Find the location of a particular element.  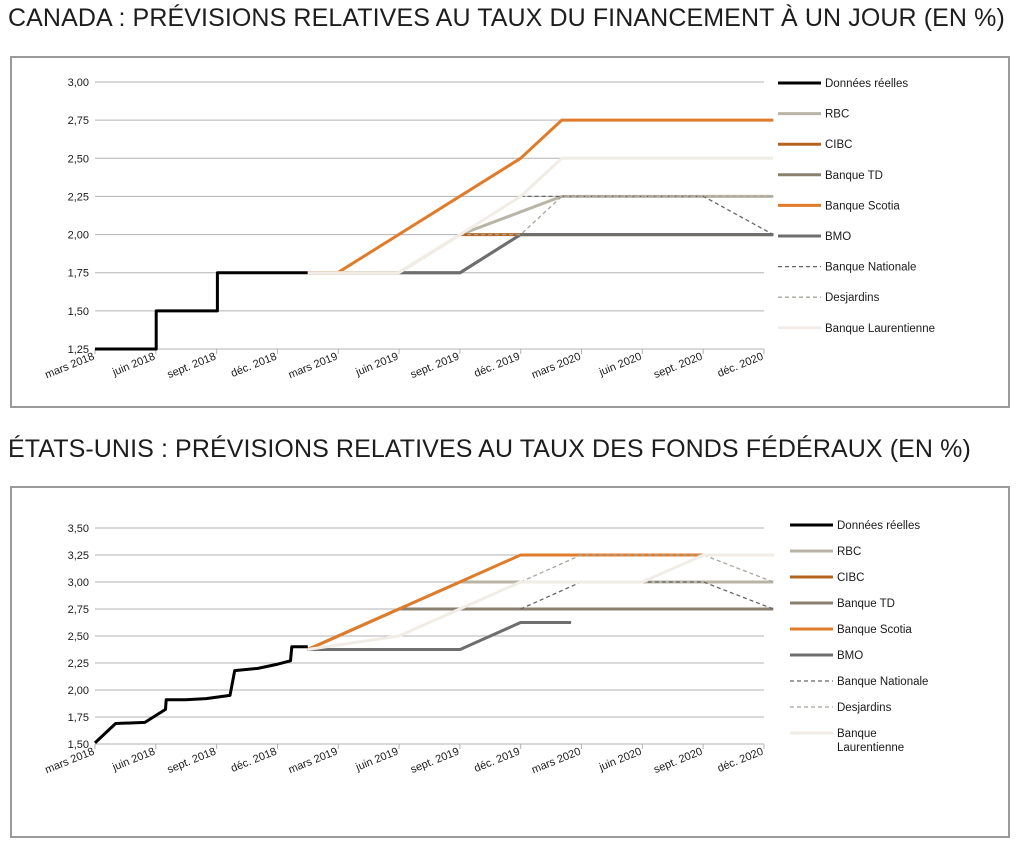

y-tick-label: 3,50 is located at coordinates (78, 529).